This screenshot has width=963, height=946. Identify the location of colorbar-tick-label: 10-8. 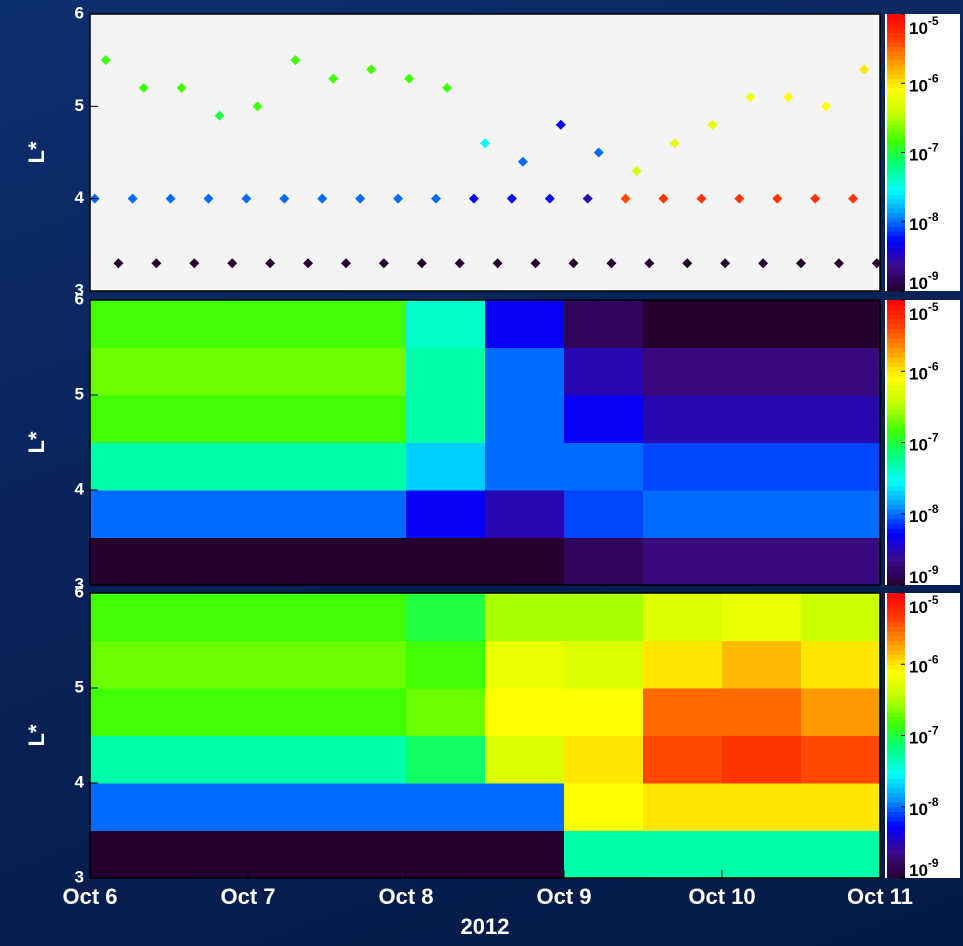
(924, 222).